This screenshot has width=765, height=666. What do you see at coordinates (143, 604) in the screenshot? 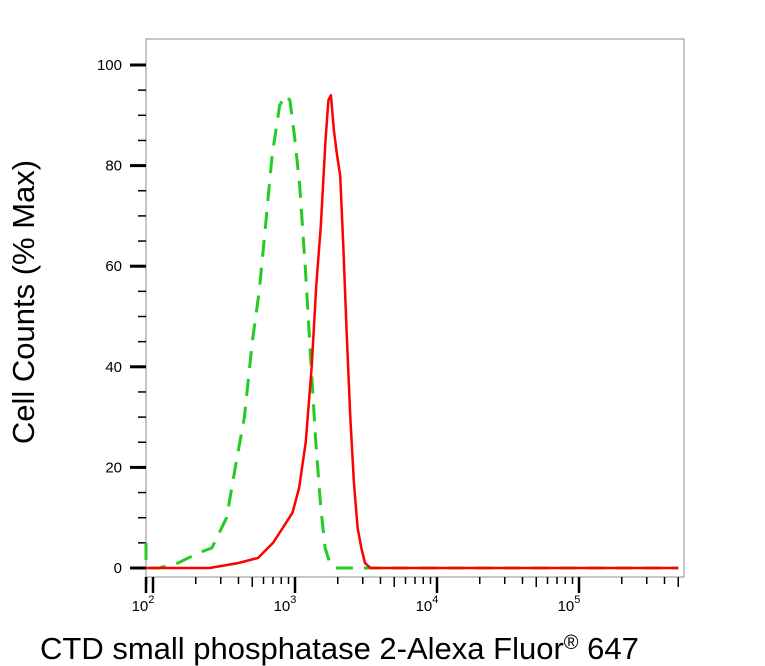
I see `x-tick-label: 10²` at bounding box center [143, 604].